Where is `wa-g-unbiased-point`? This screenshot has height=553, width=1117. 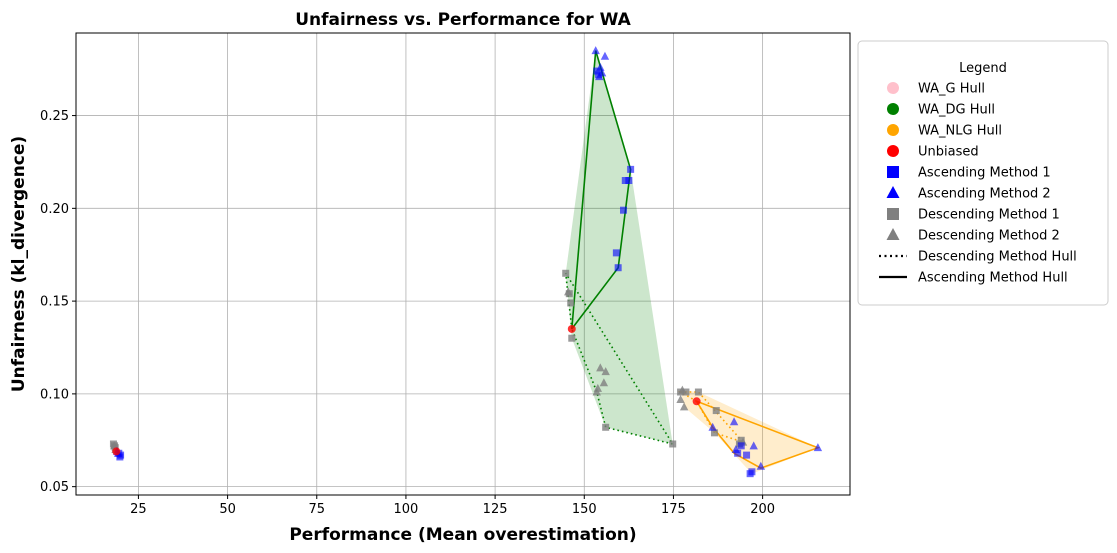
wa-g-unbiased-point is located at coordinates (116, 451).